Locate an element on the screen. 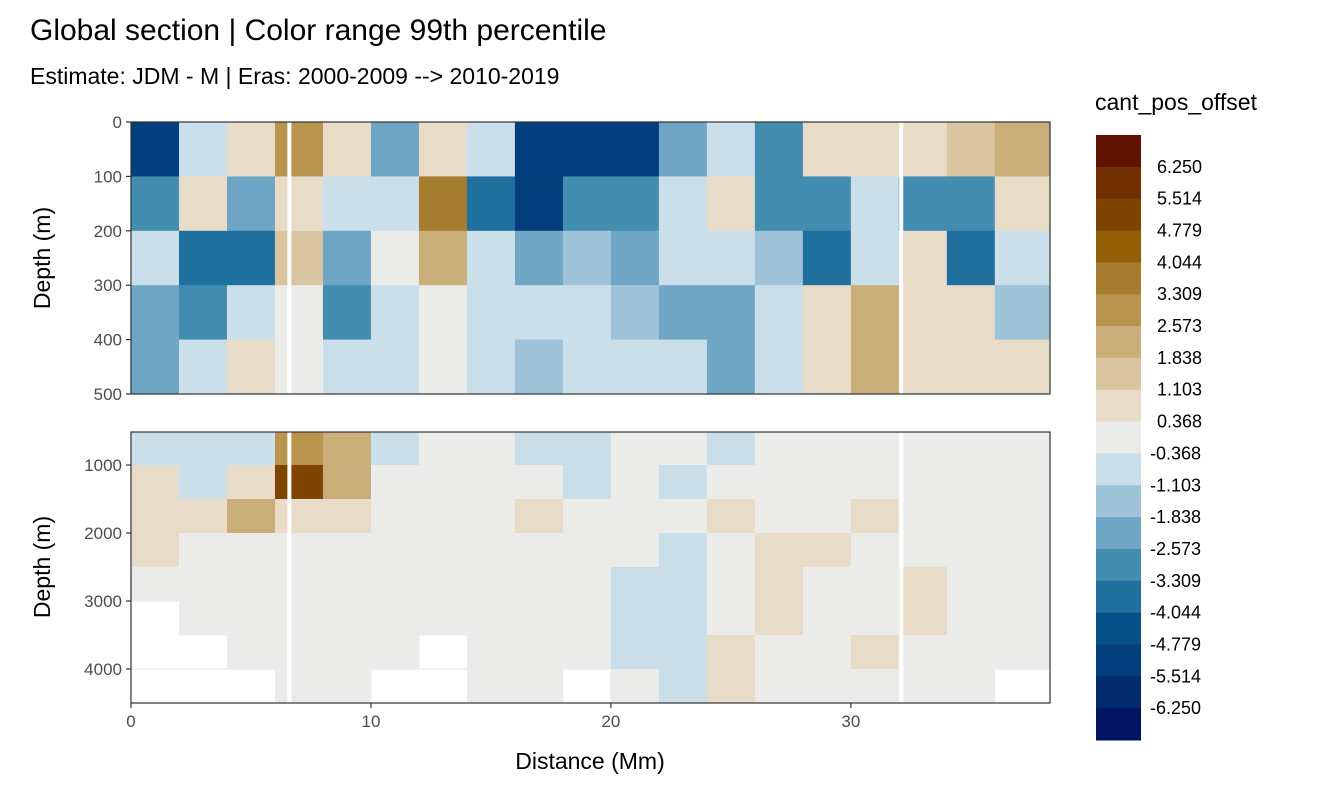 The image size is (1344, 806). legend-label: -4.779 is located at coordinates (1175, 644).